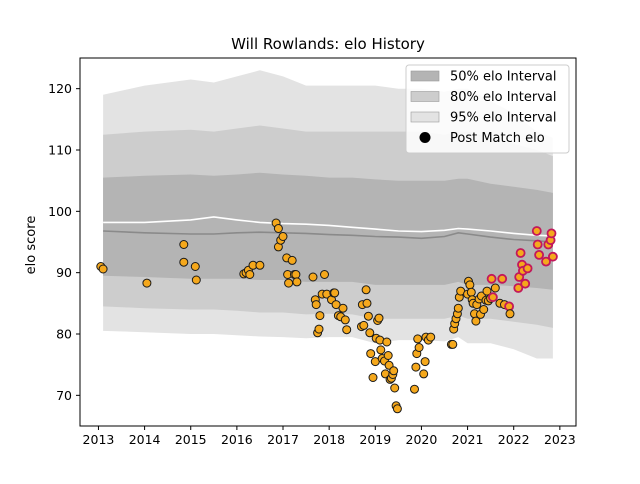  What do you see at coordinates (64, 272) in the screenshot?
I see `y-tick-label: 90` at bounding box center [64, 272].